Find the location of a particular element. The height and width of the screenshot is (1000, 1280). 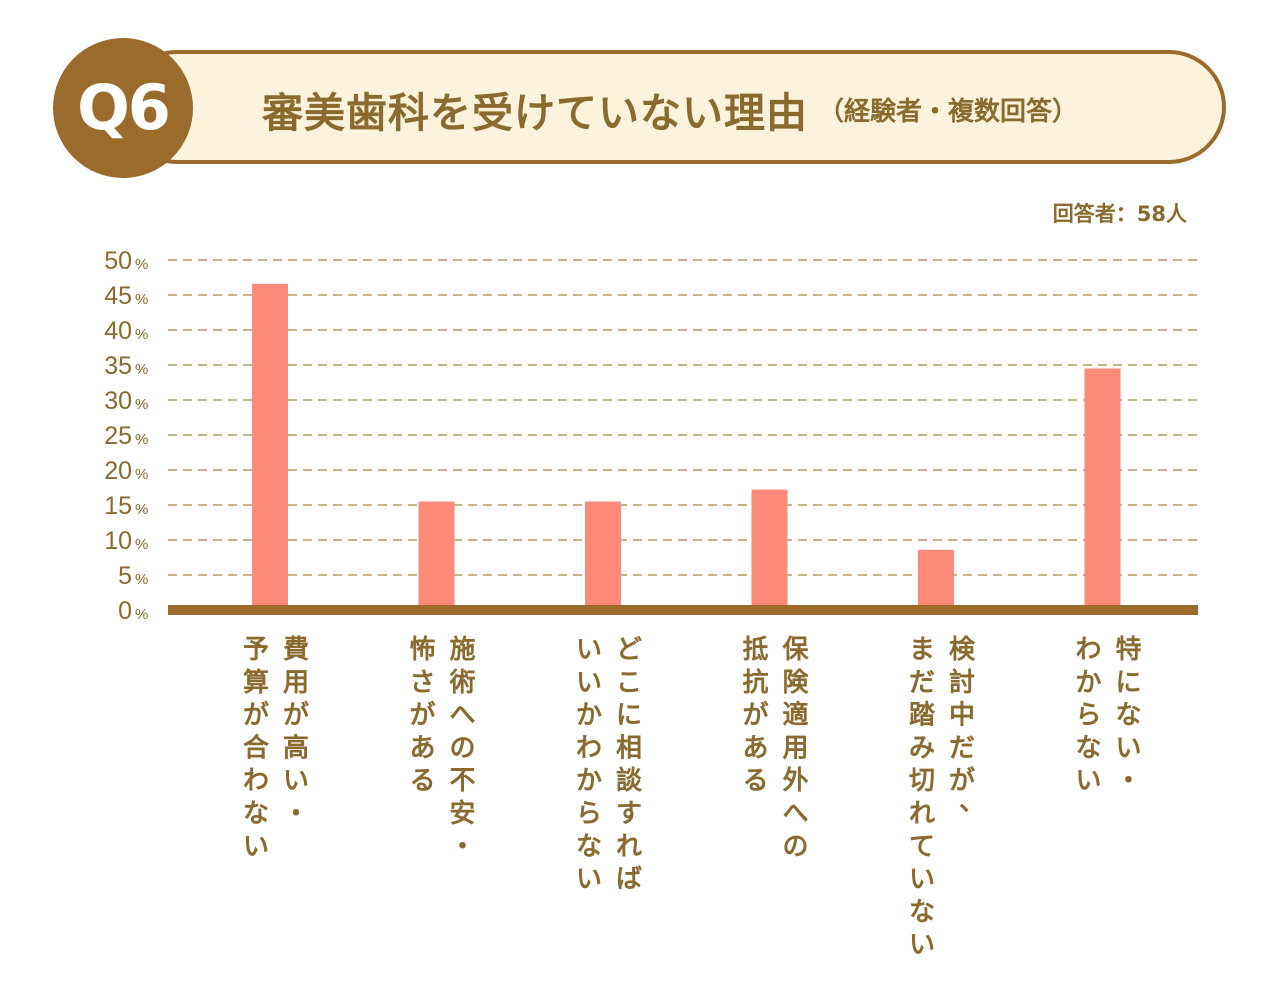

y-tick-label: 35 is located at coordinates (118, 366).